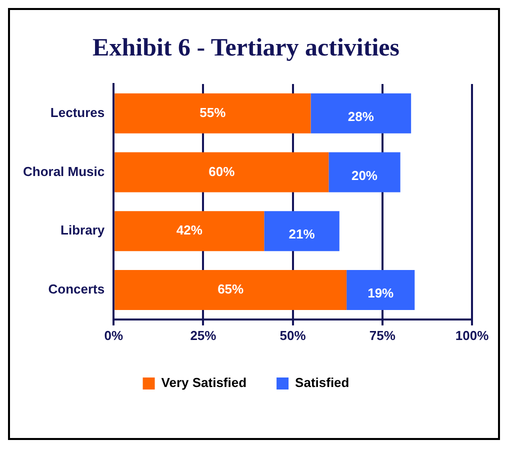 The image size is (508, 450). What do you see at coordinates (381, 293) in the screenshot?
I see `data-label: 19%` at bounding box center [381, 293].